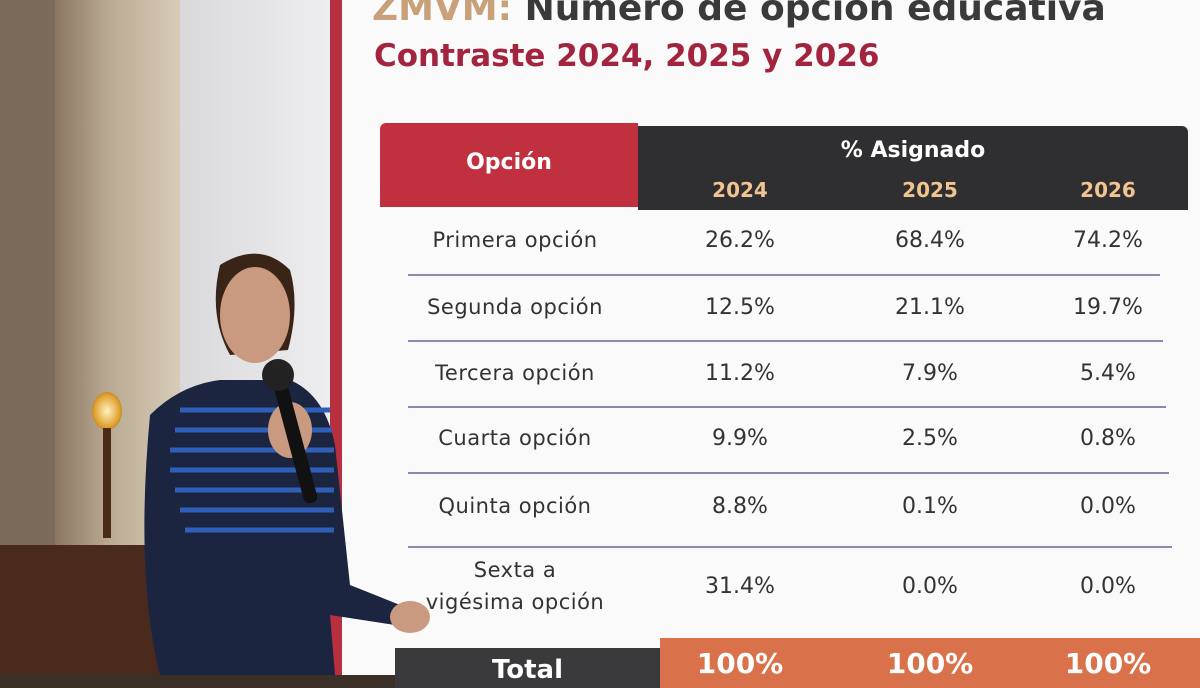  Describe the element at coordinates (82, 610) in the screenshot. I see `furniture` at that location.